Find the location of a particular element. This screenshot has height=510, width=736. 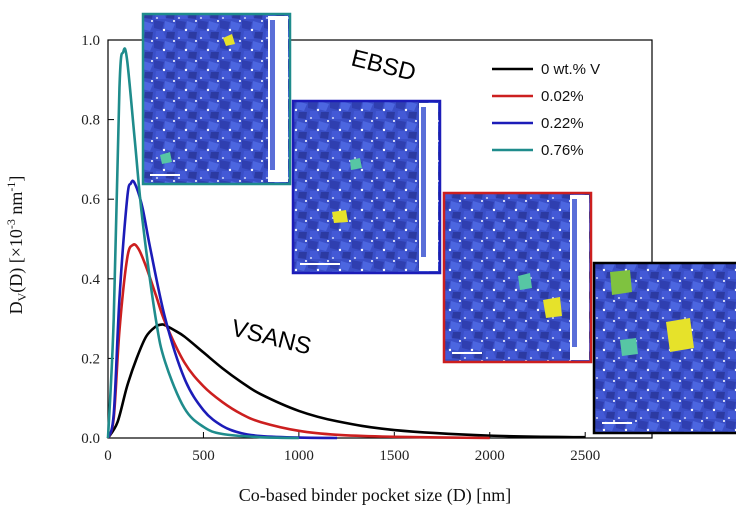

y-tick-label: 0.8 is located at coordinates (90, 121).